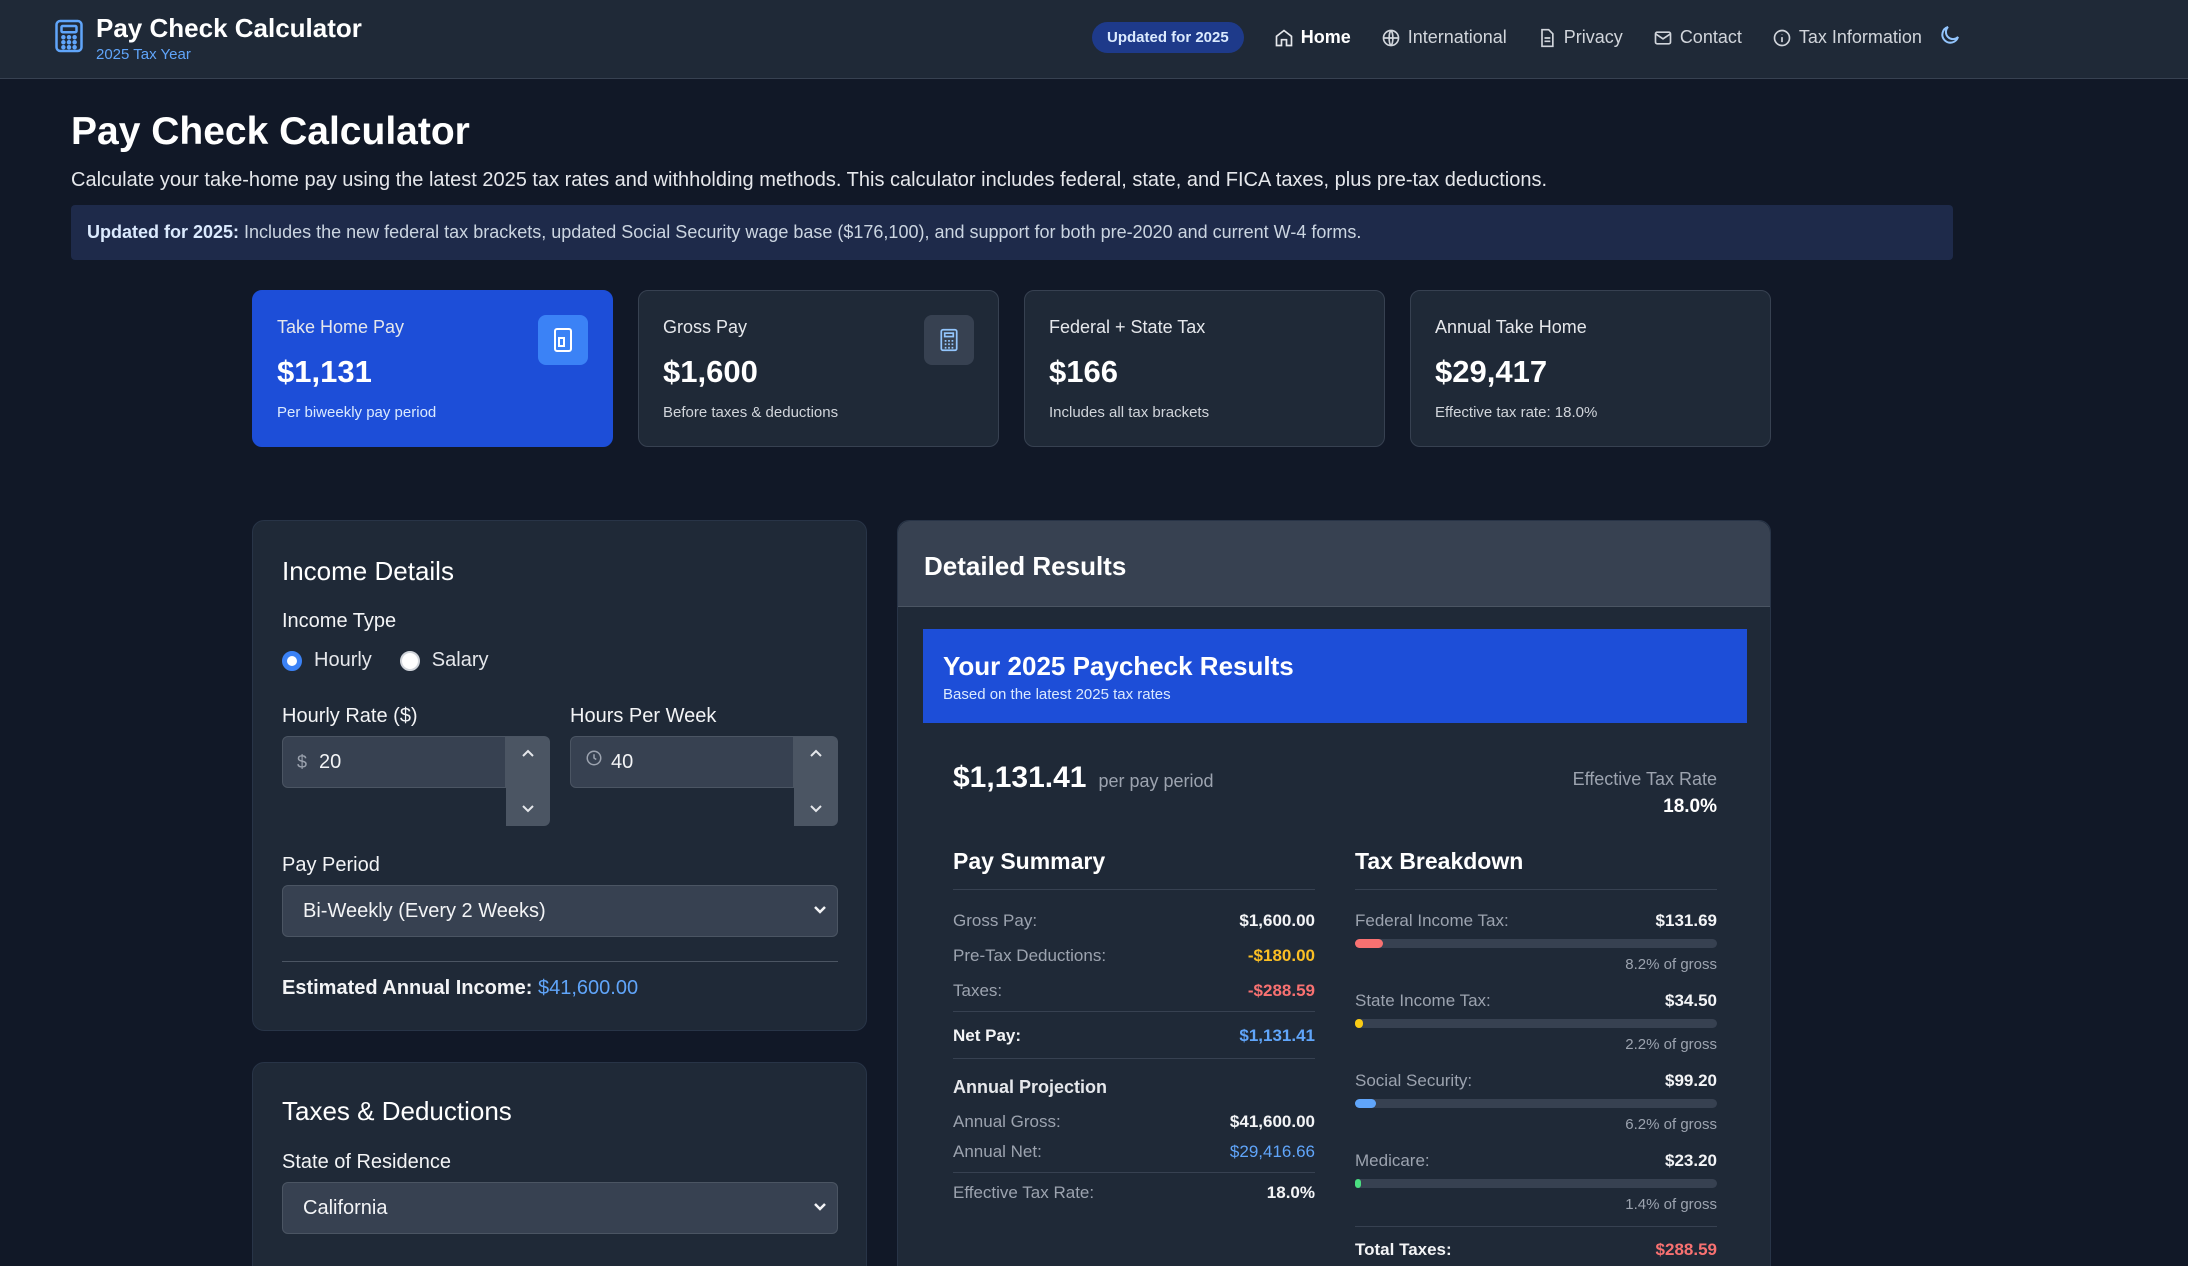  What do you see at coordinates (1134, 869) in the screenshot?
I see `pay-summary-title: Pay Summary` at bounding box center [1134, 869].